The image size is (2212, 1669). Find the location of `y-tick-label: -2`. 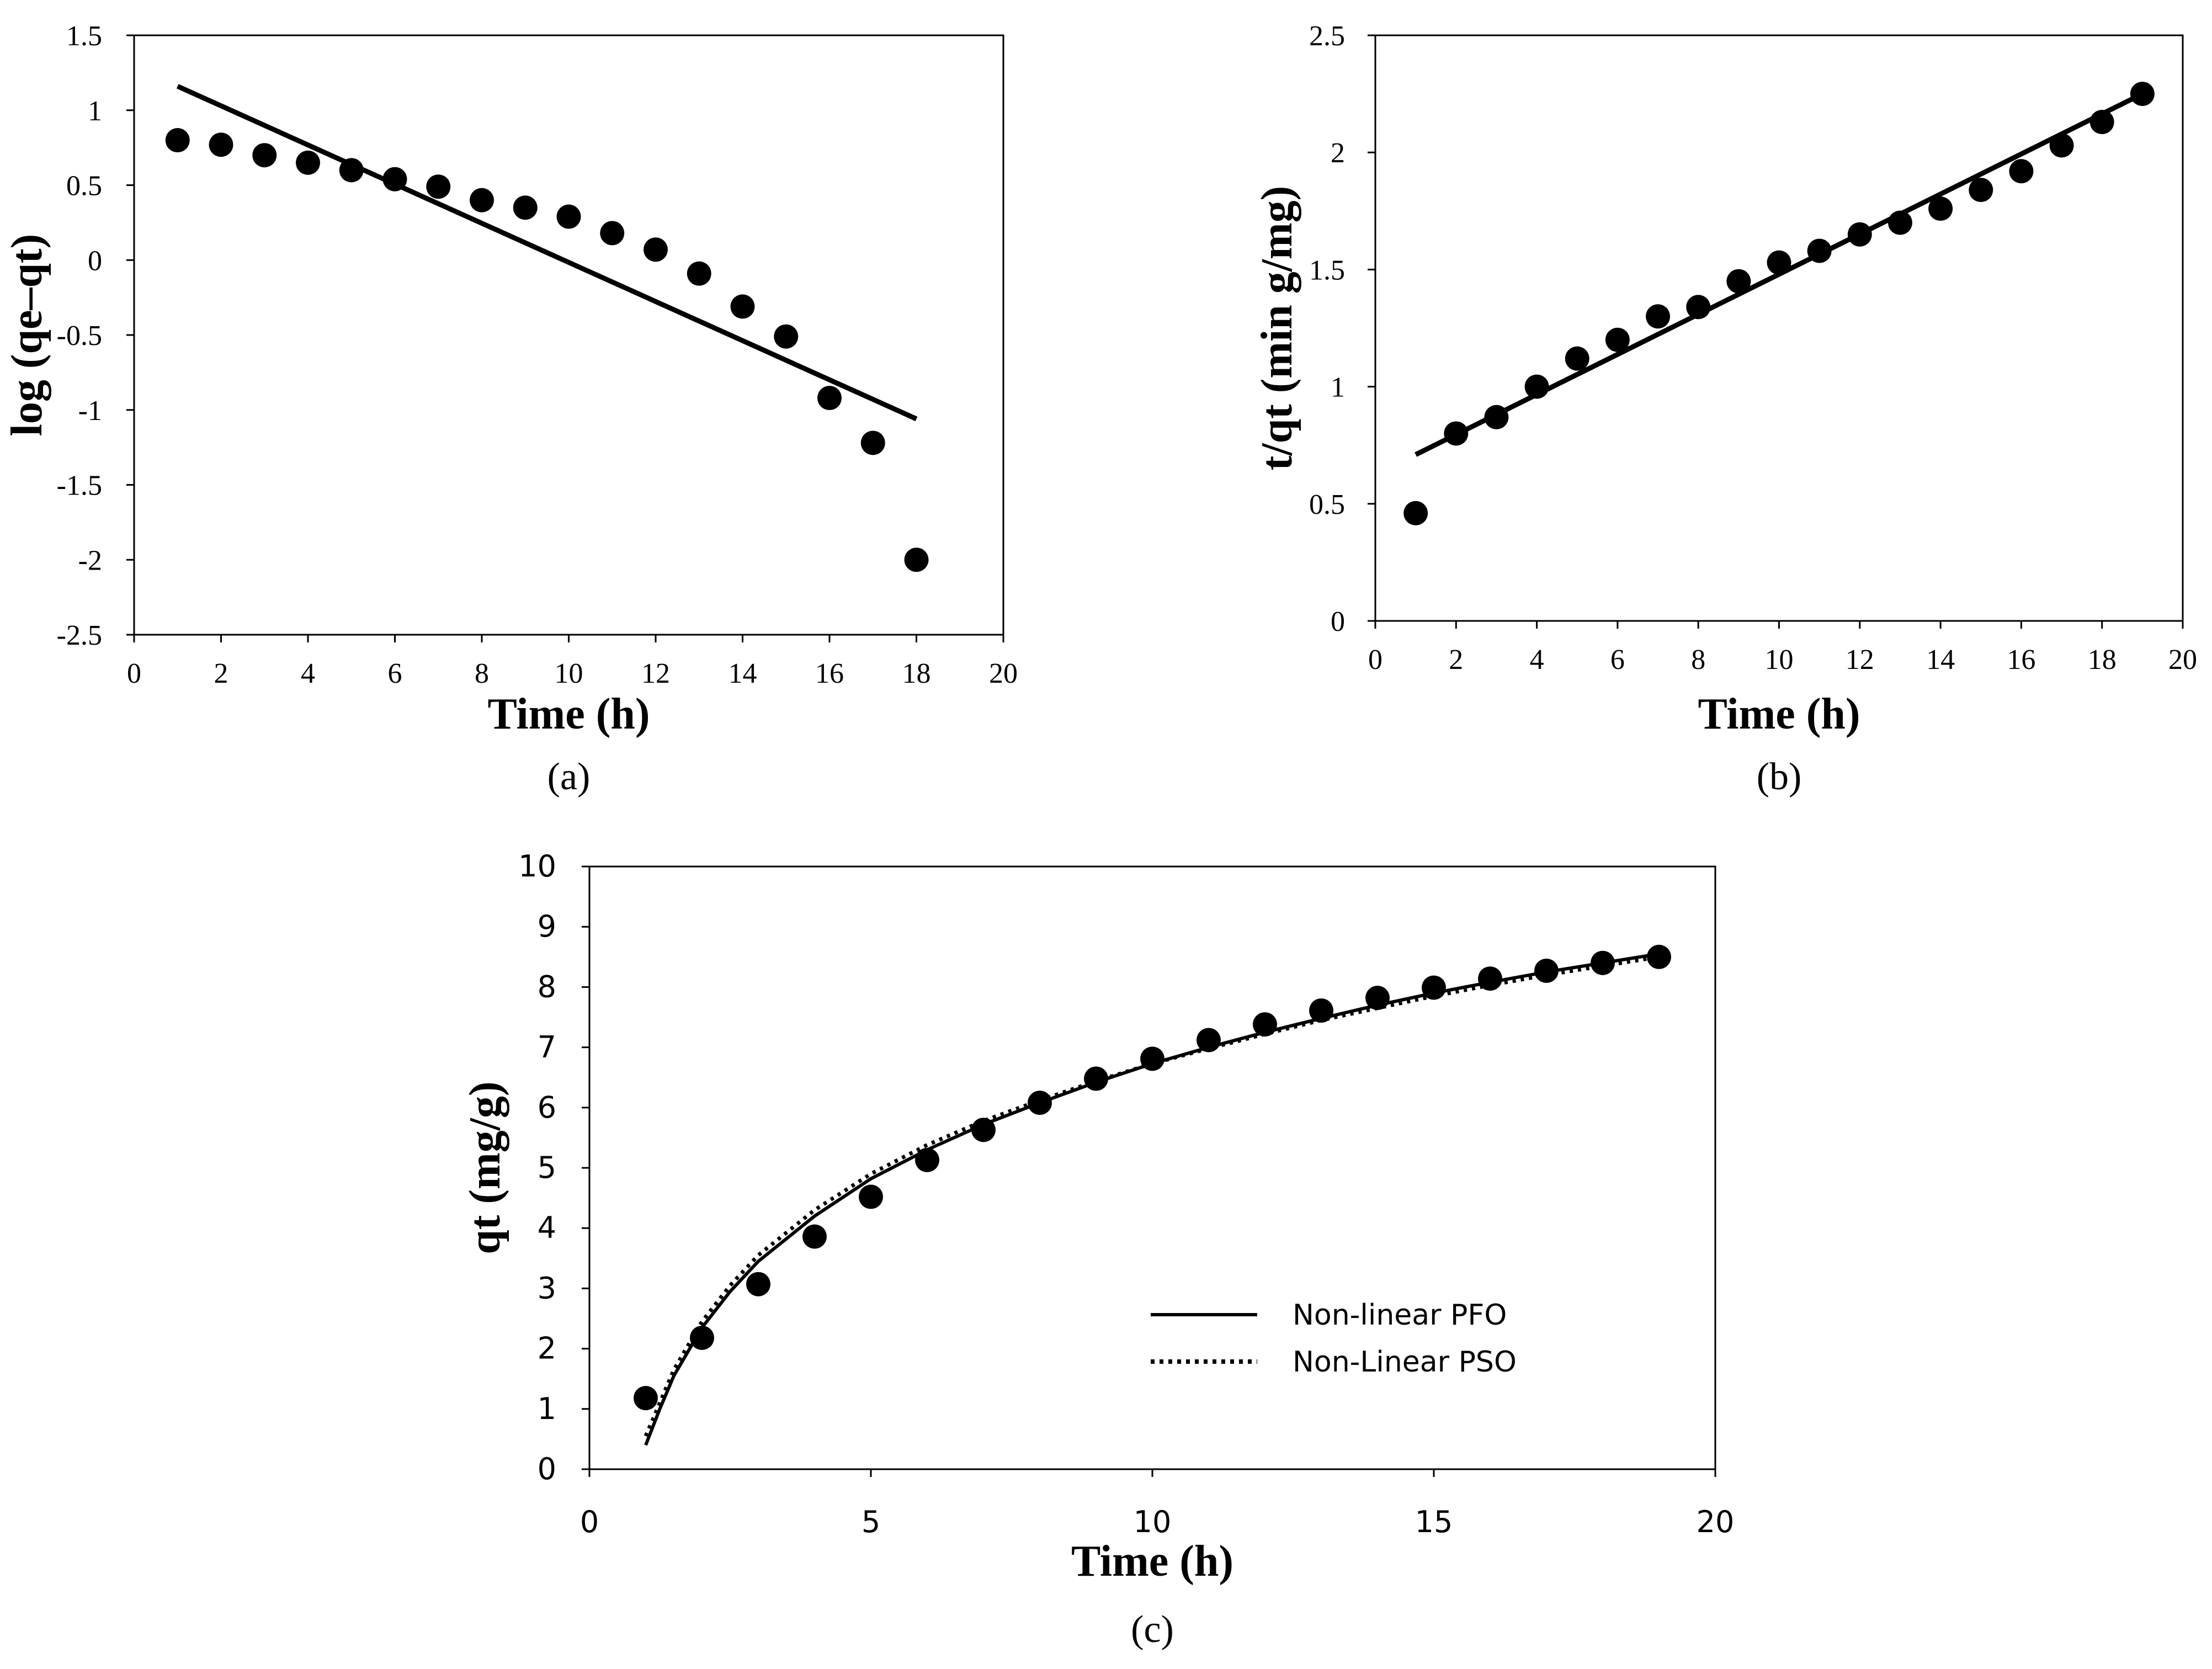

y-tick-label: -2 is located at coordinates (90, 560).